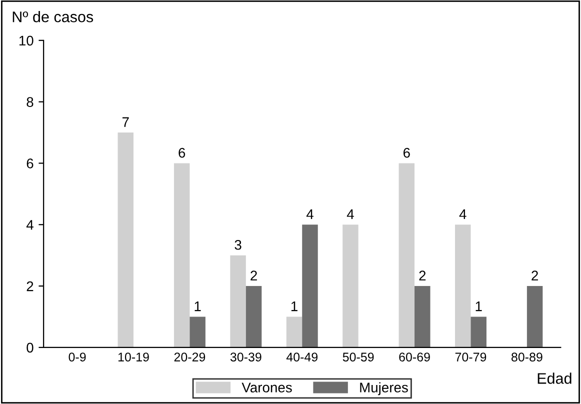 This screenshot has width=581, height=404. Describe the element at coordinates (384, 389) in the screenshot. I see `legend-label: Mujeres` at that location.